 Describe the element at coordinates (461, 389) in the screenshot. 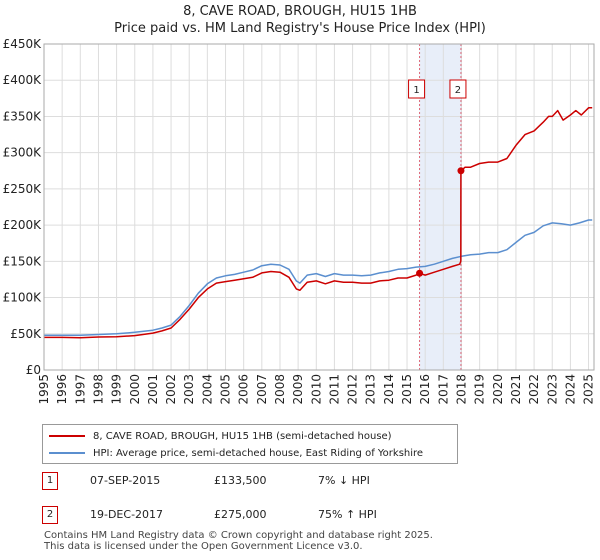

I see `x-tick-label: 2018` at that location.